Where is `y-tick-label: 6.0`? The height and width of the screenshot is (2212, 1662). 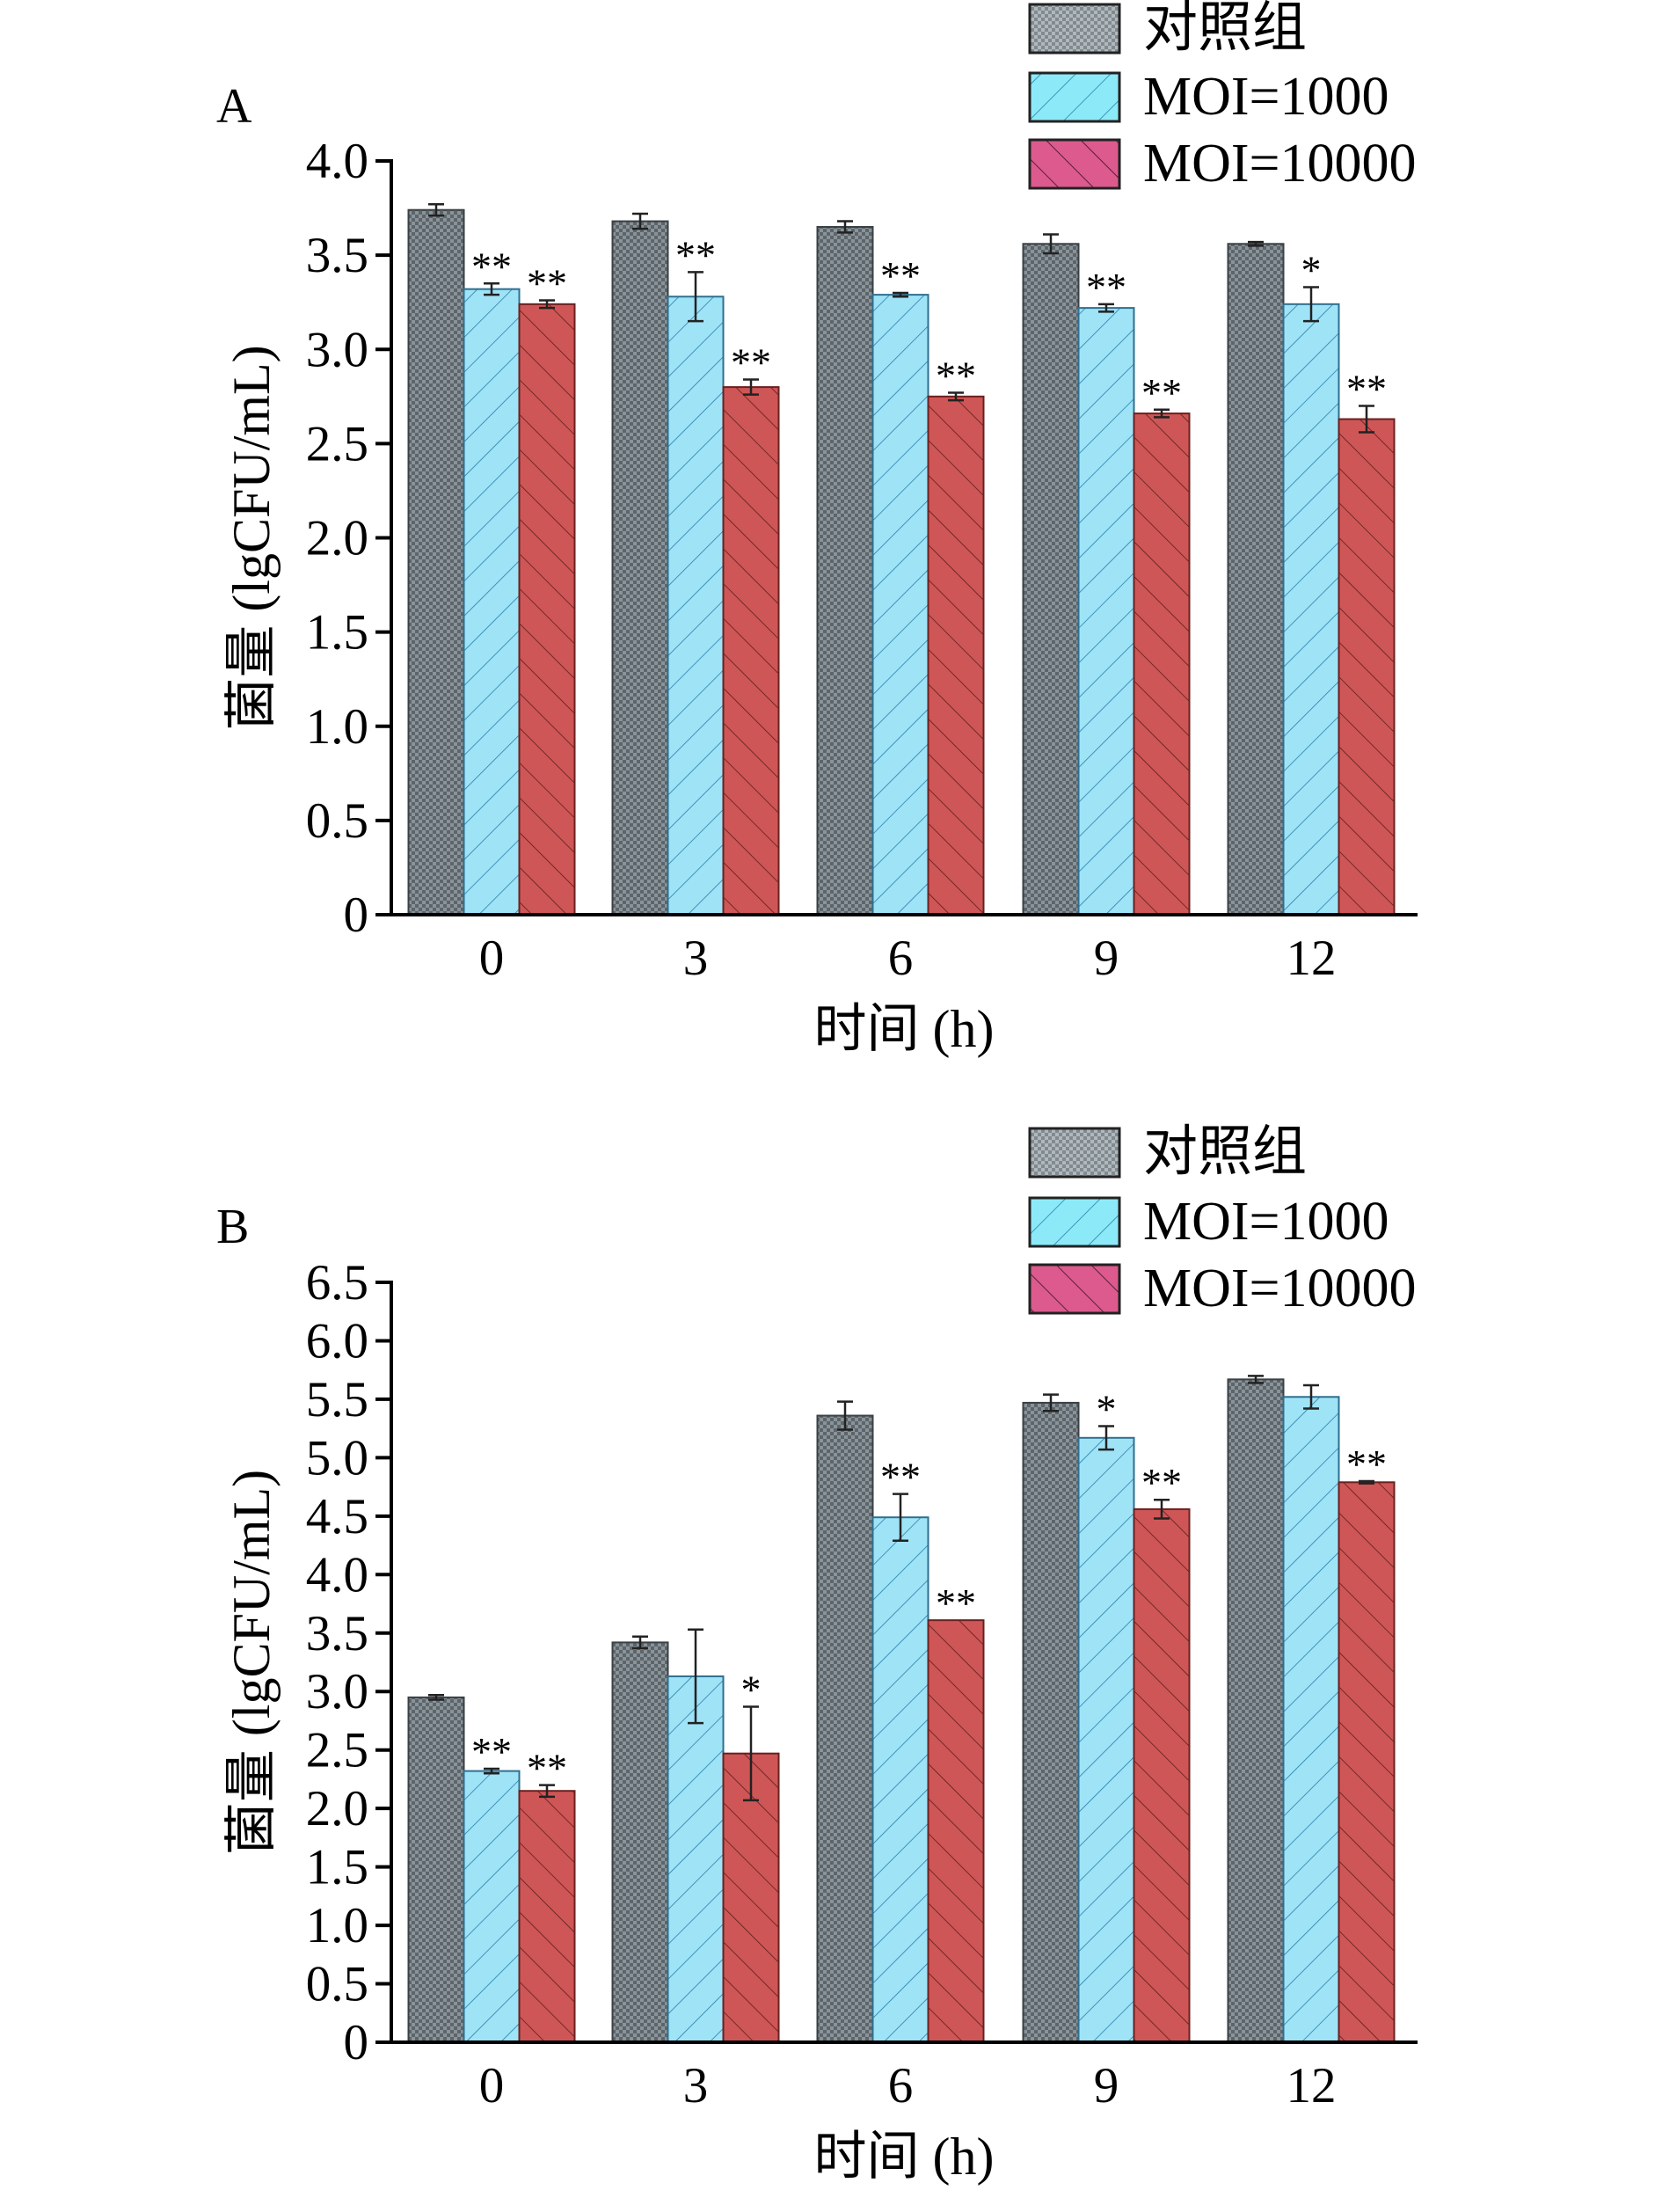
y-tick-label: 6.0 is located at coordinates (337, 1341).